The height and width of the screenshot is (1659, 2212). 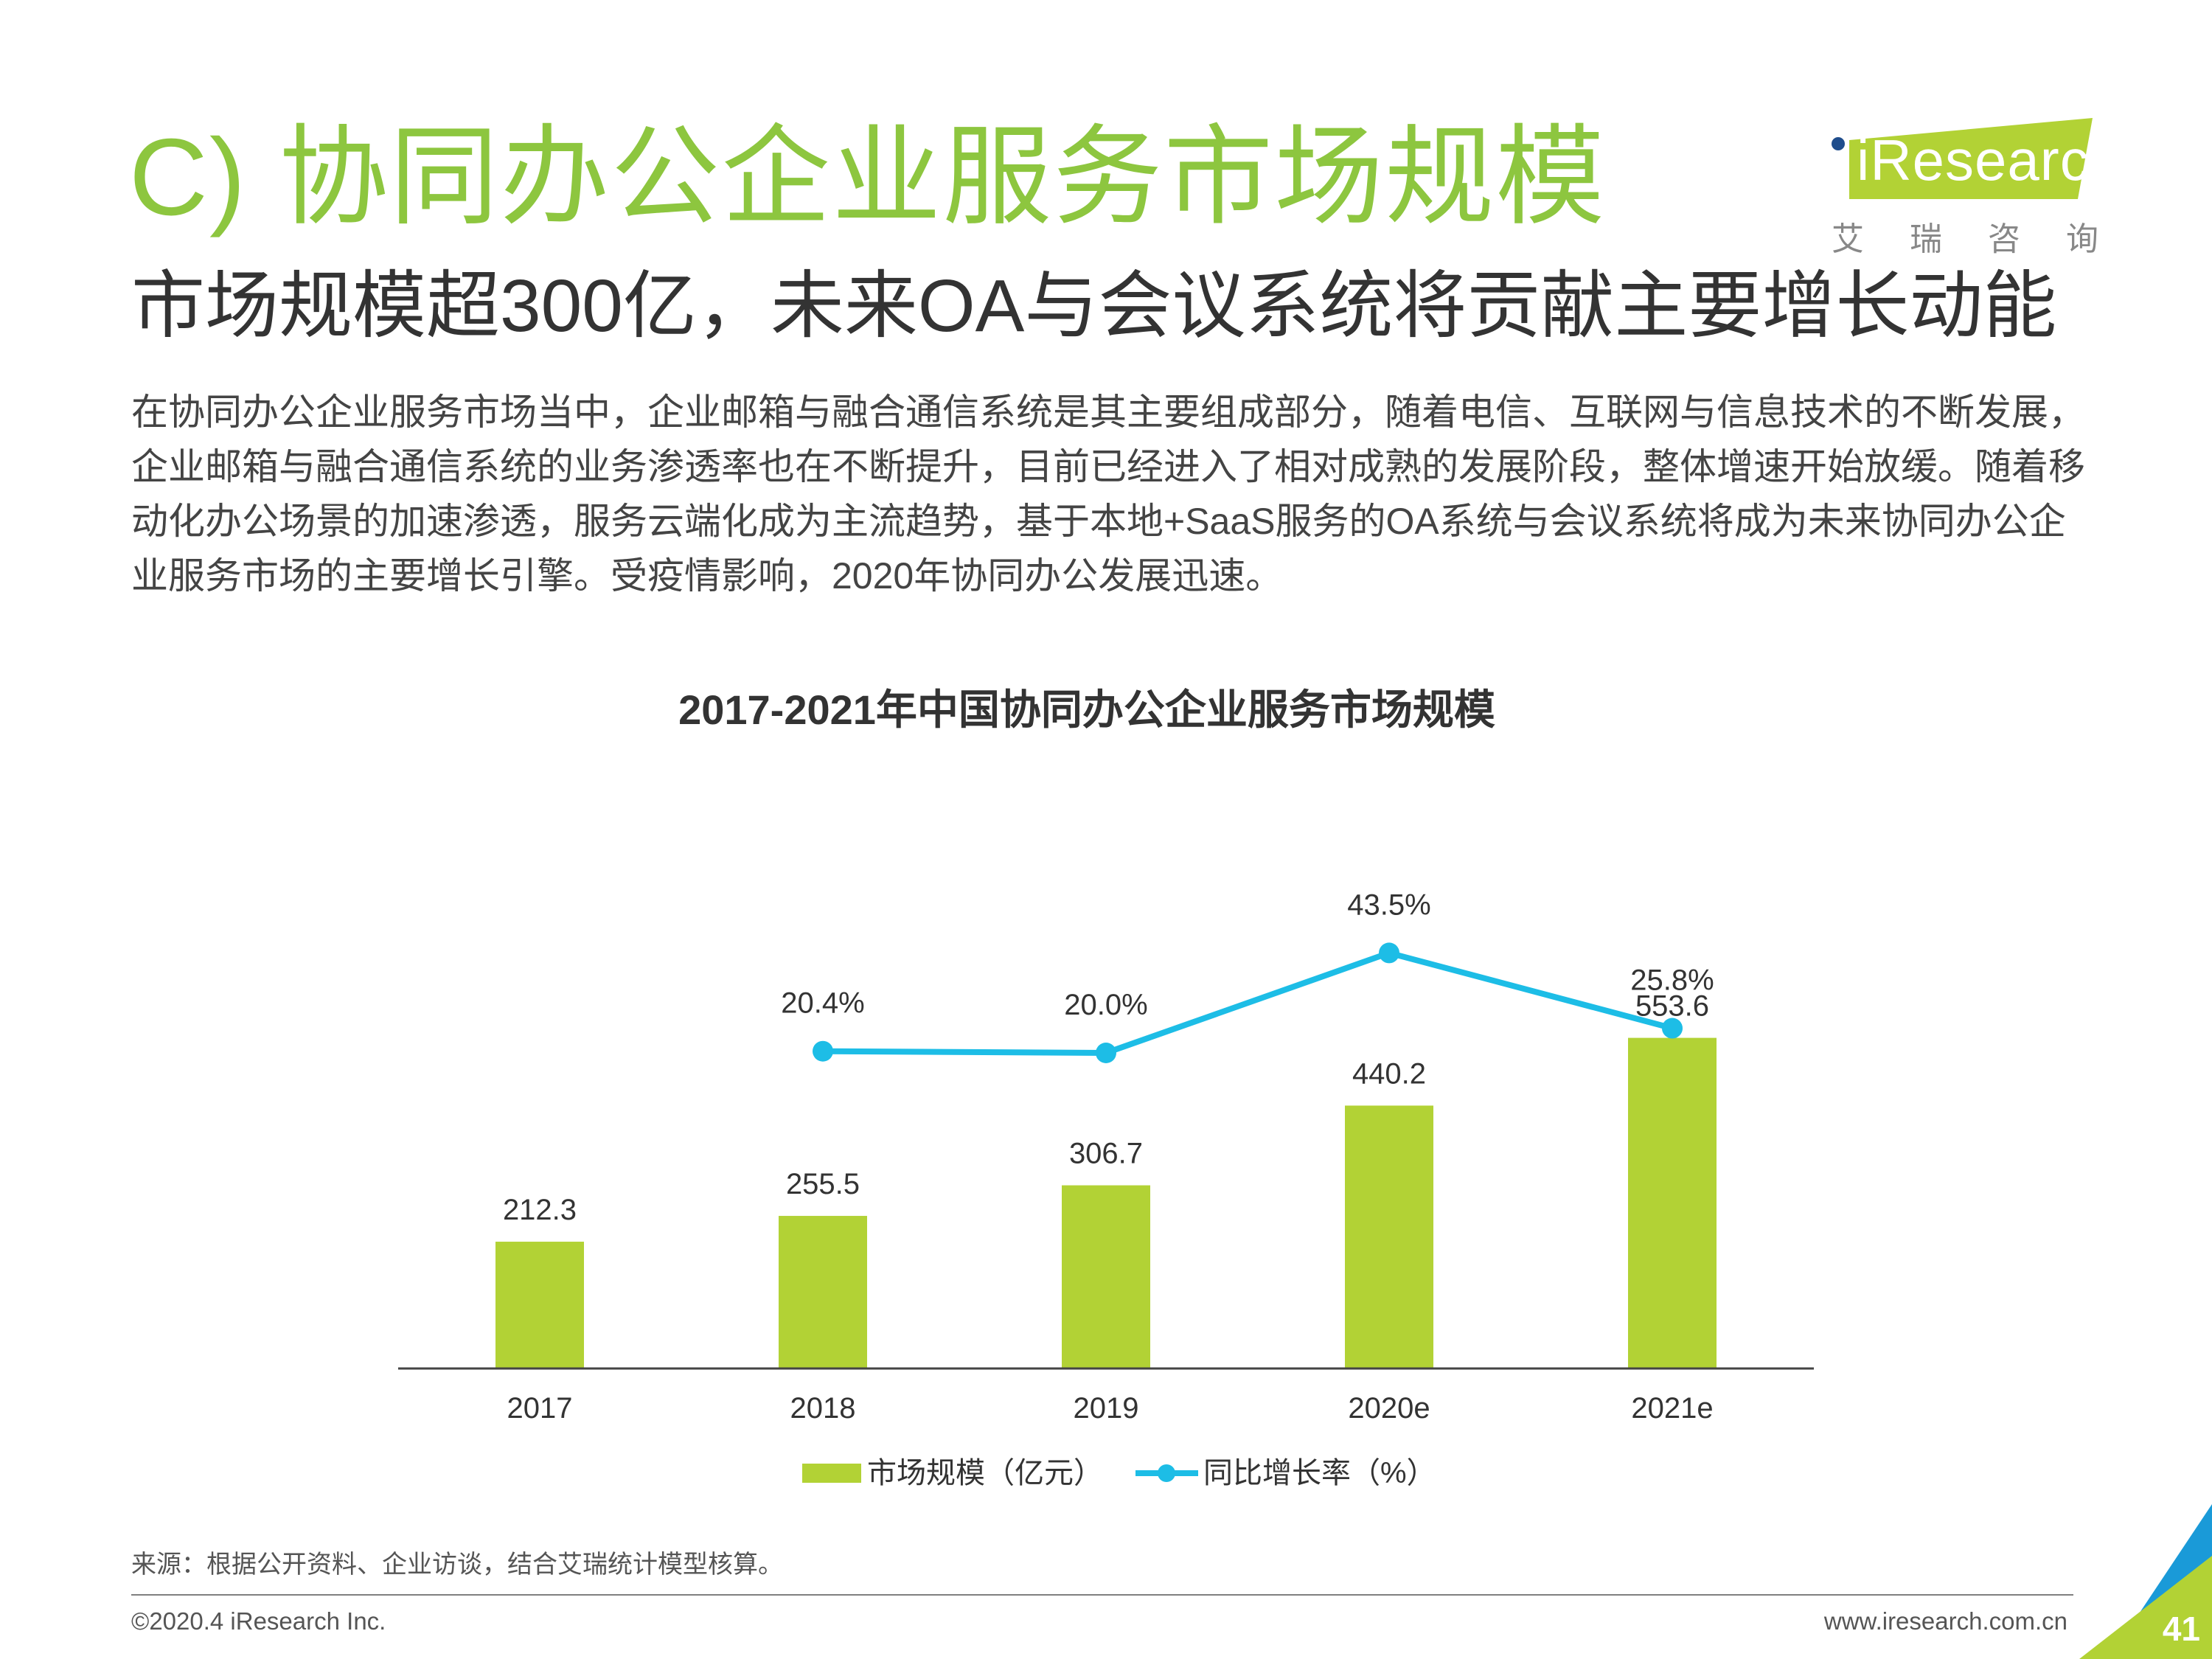 I want to click on corner-decoration, so click(x=2145, y=1581).